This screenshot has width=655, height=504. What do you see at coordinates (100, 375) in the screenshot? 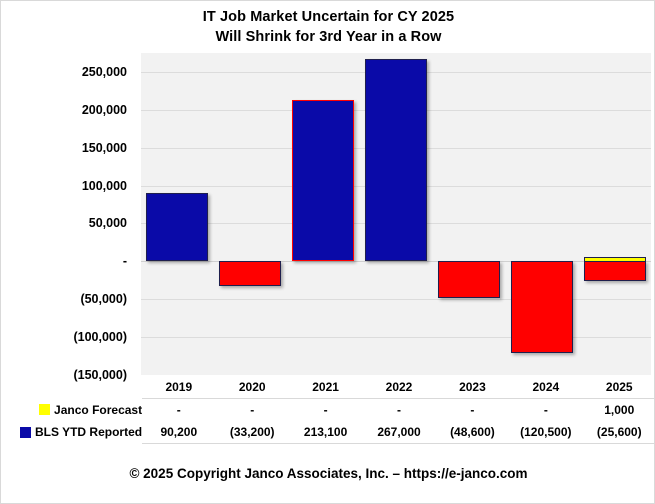
I see `y-axis-tick-label: (150,000)` at bounding box center [100, 375].